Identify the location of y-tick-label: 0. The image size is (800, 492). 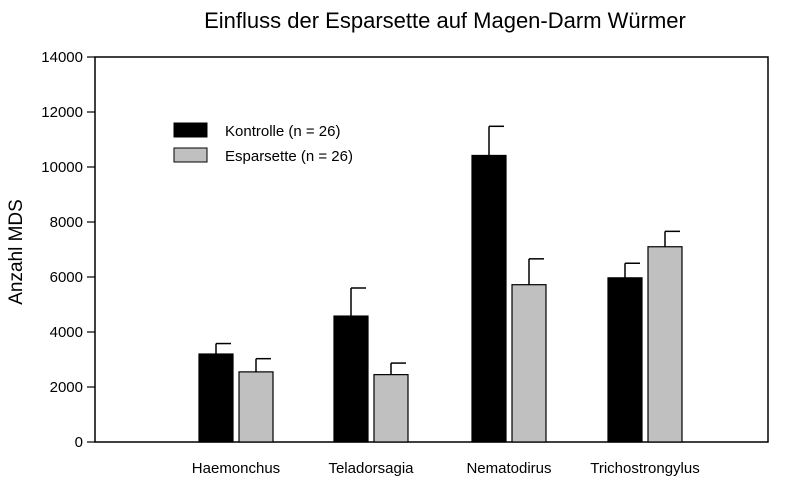
(79, 442).